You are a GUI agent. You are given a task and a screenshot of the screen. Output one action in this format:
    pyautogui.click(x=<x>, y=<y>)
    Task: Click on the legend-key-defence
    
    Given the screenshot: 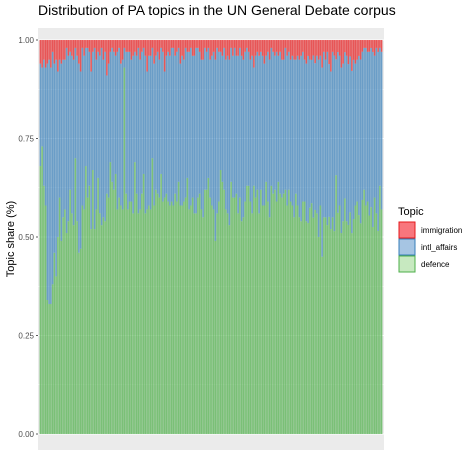 What is the action you would take?
    pyautogui.click(x=407, y=264)
    